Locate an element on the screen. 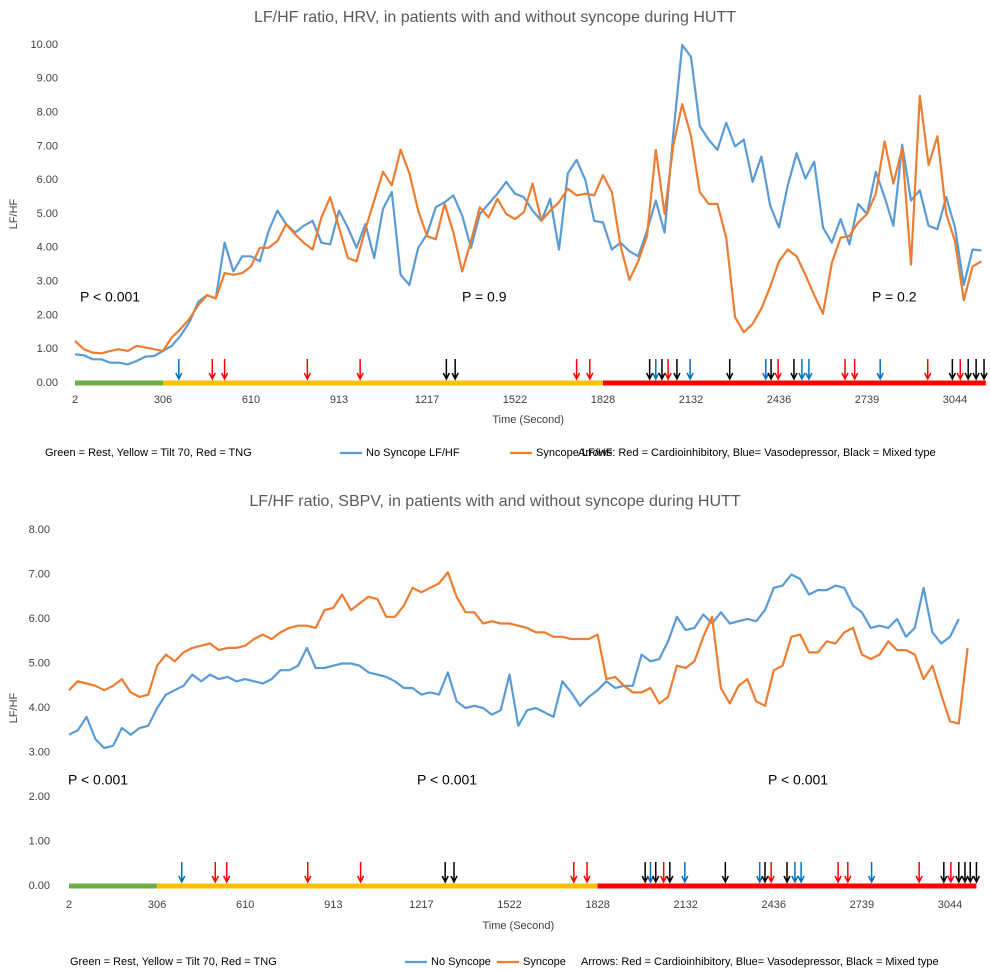  y-tick-label: 2.00 is located at coordinates (39, 797).